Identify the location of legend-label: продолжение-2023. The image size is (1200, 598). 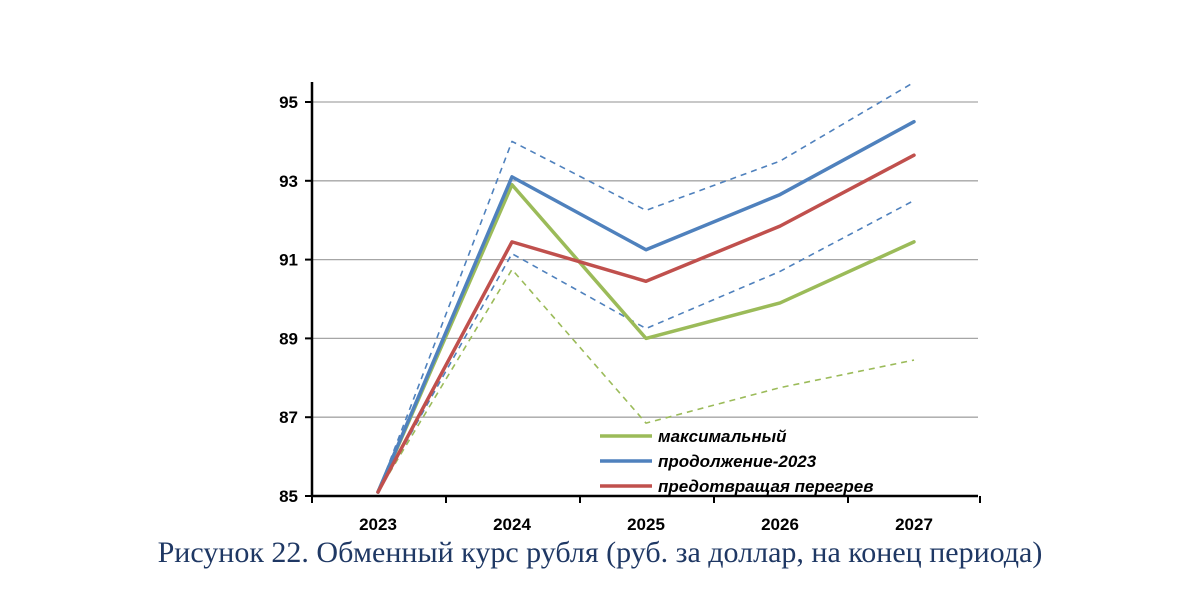
(737, 461).